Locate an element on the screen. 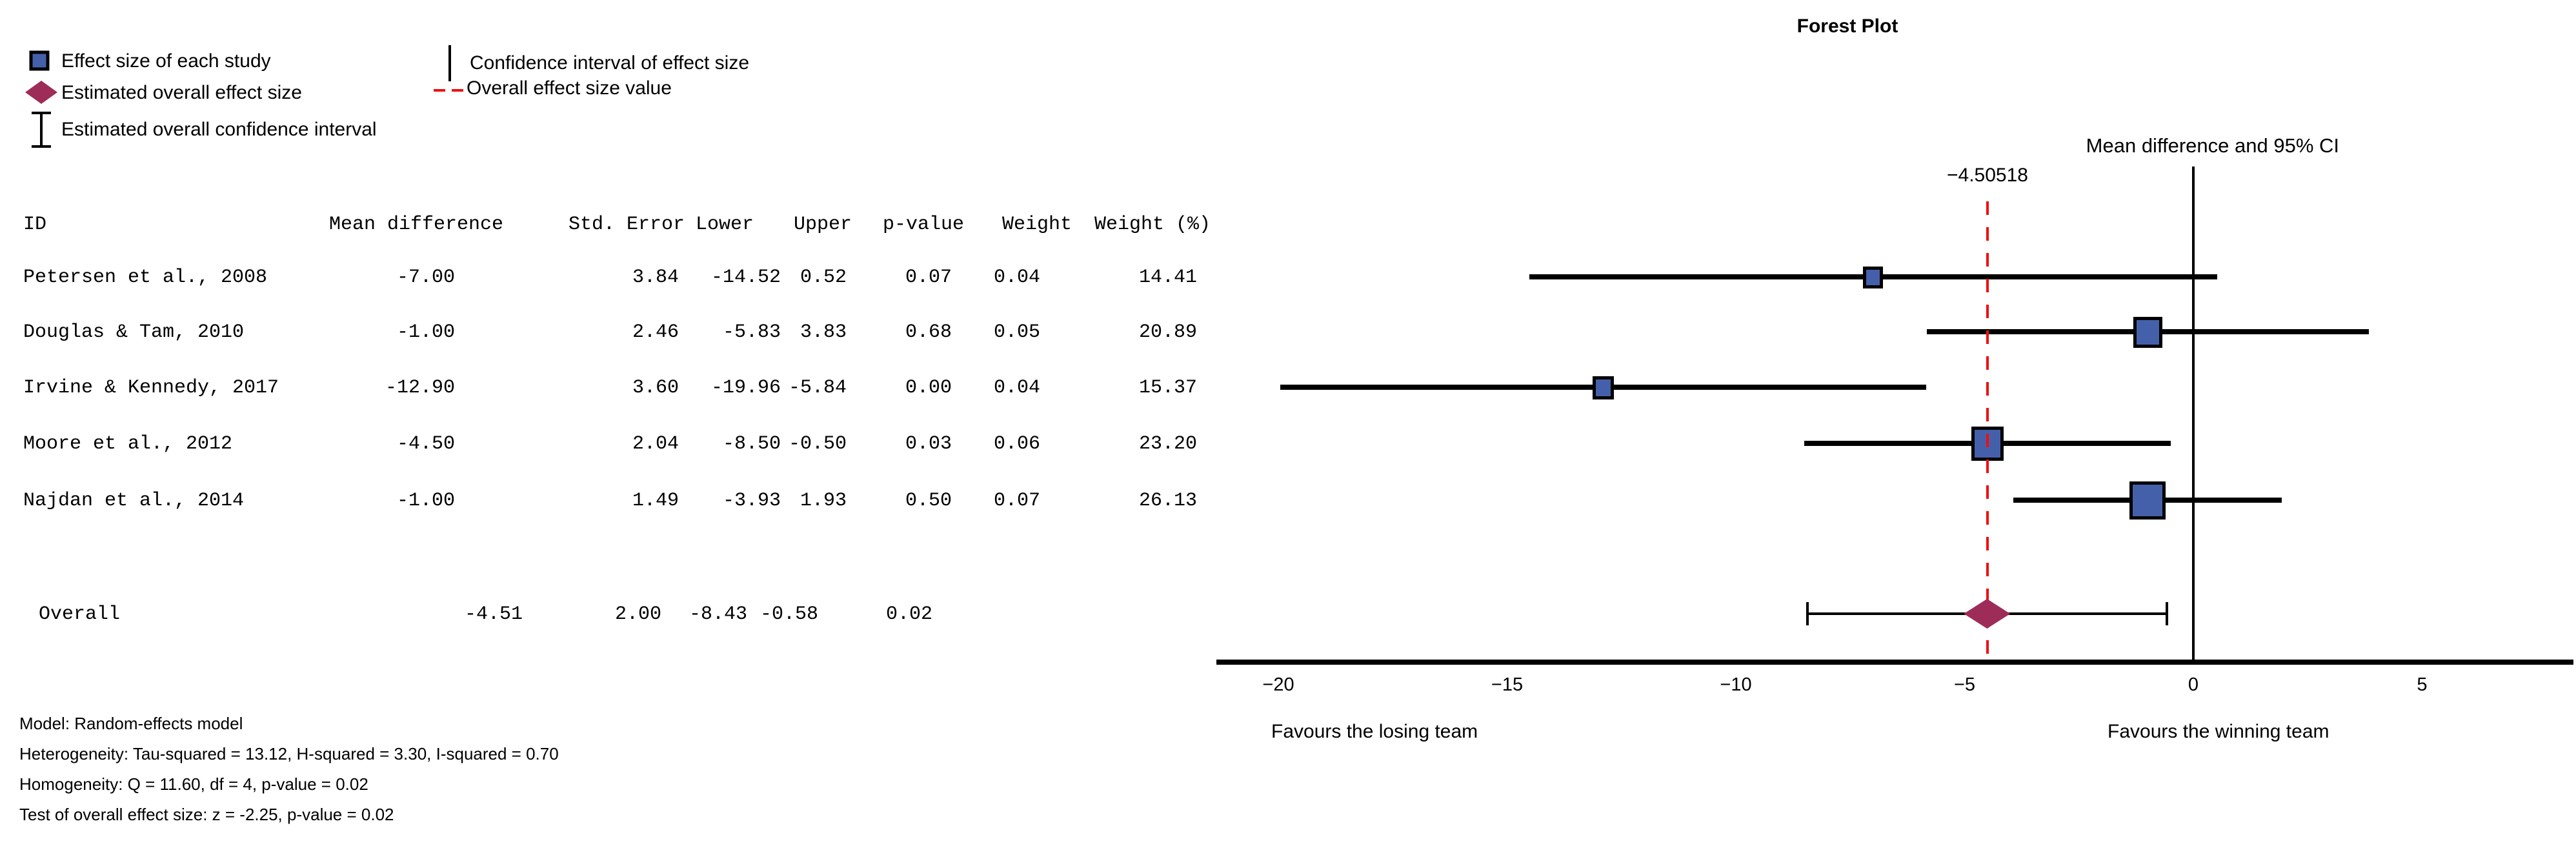 The width and height of the screenshot is (2576, 848). table-cell-lower: -3.93 is located at coordinates (751, 501).